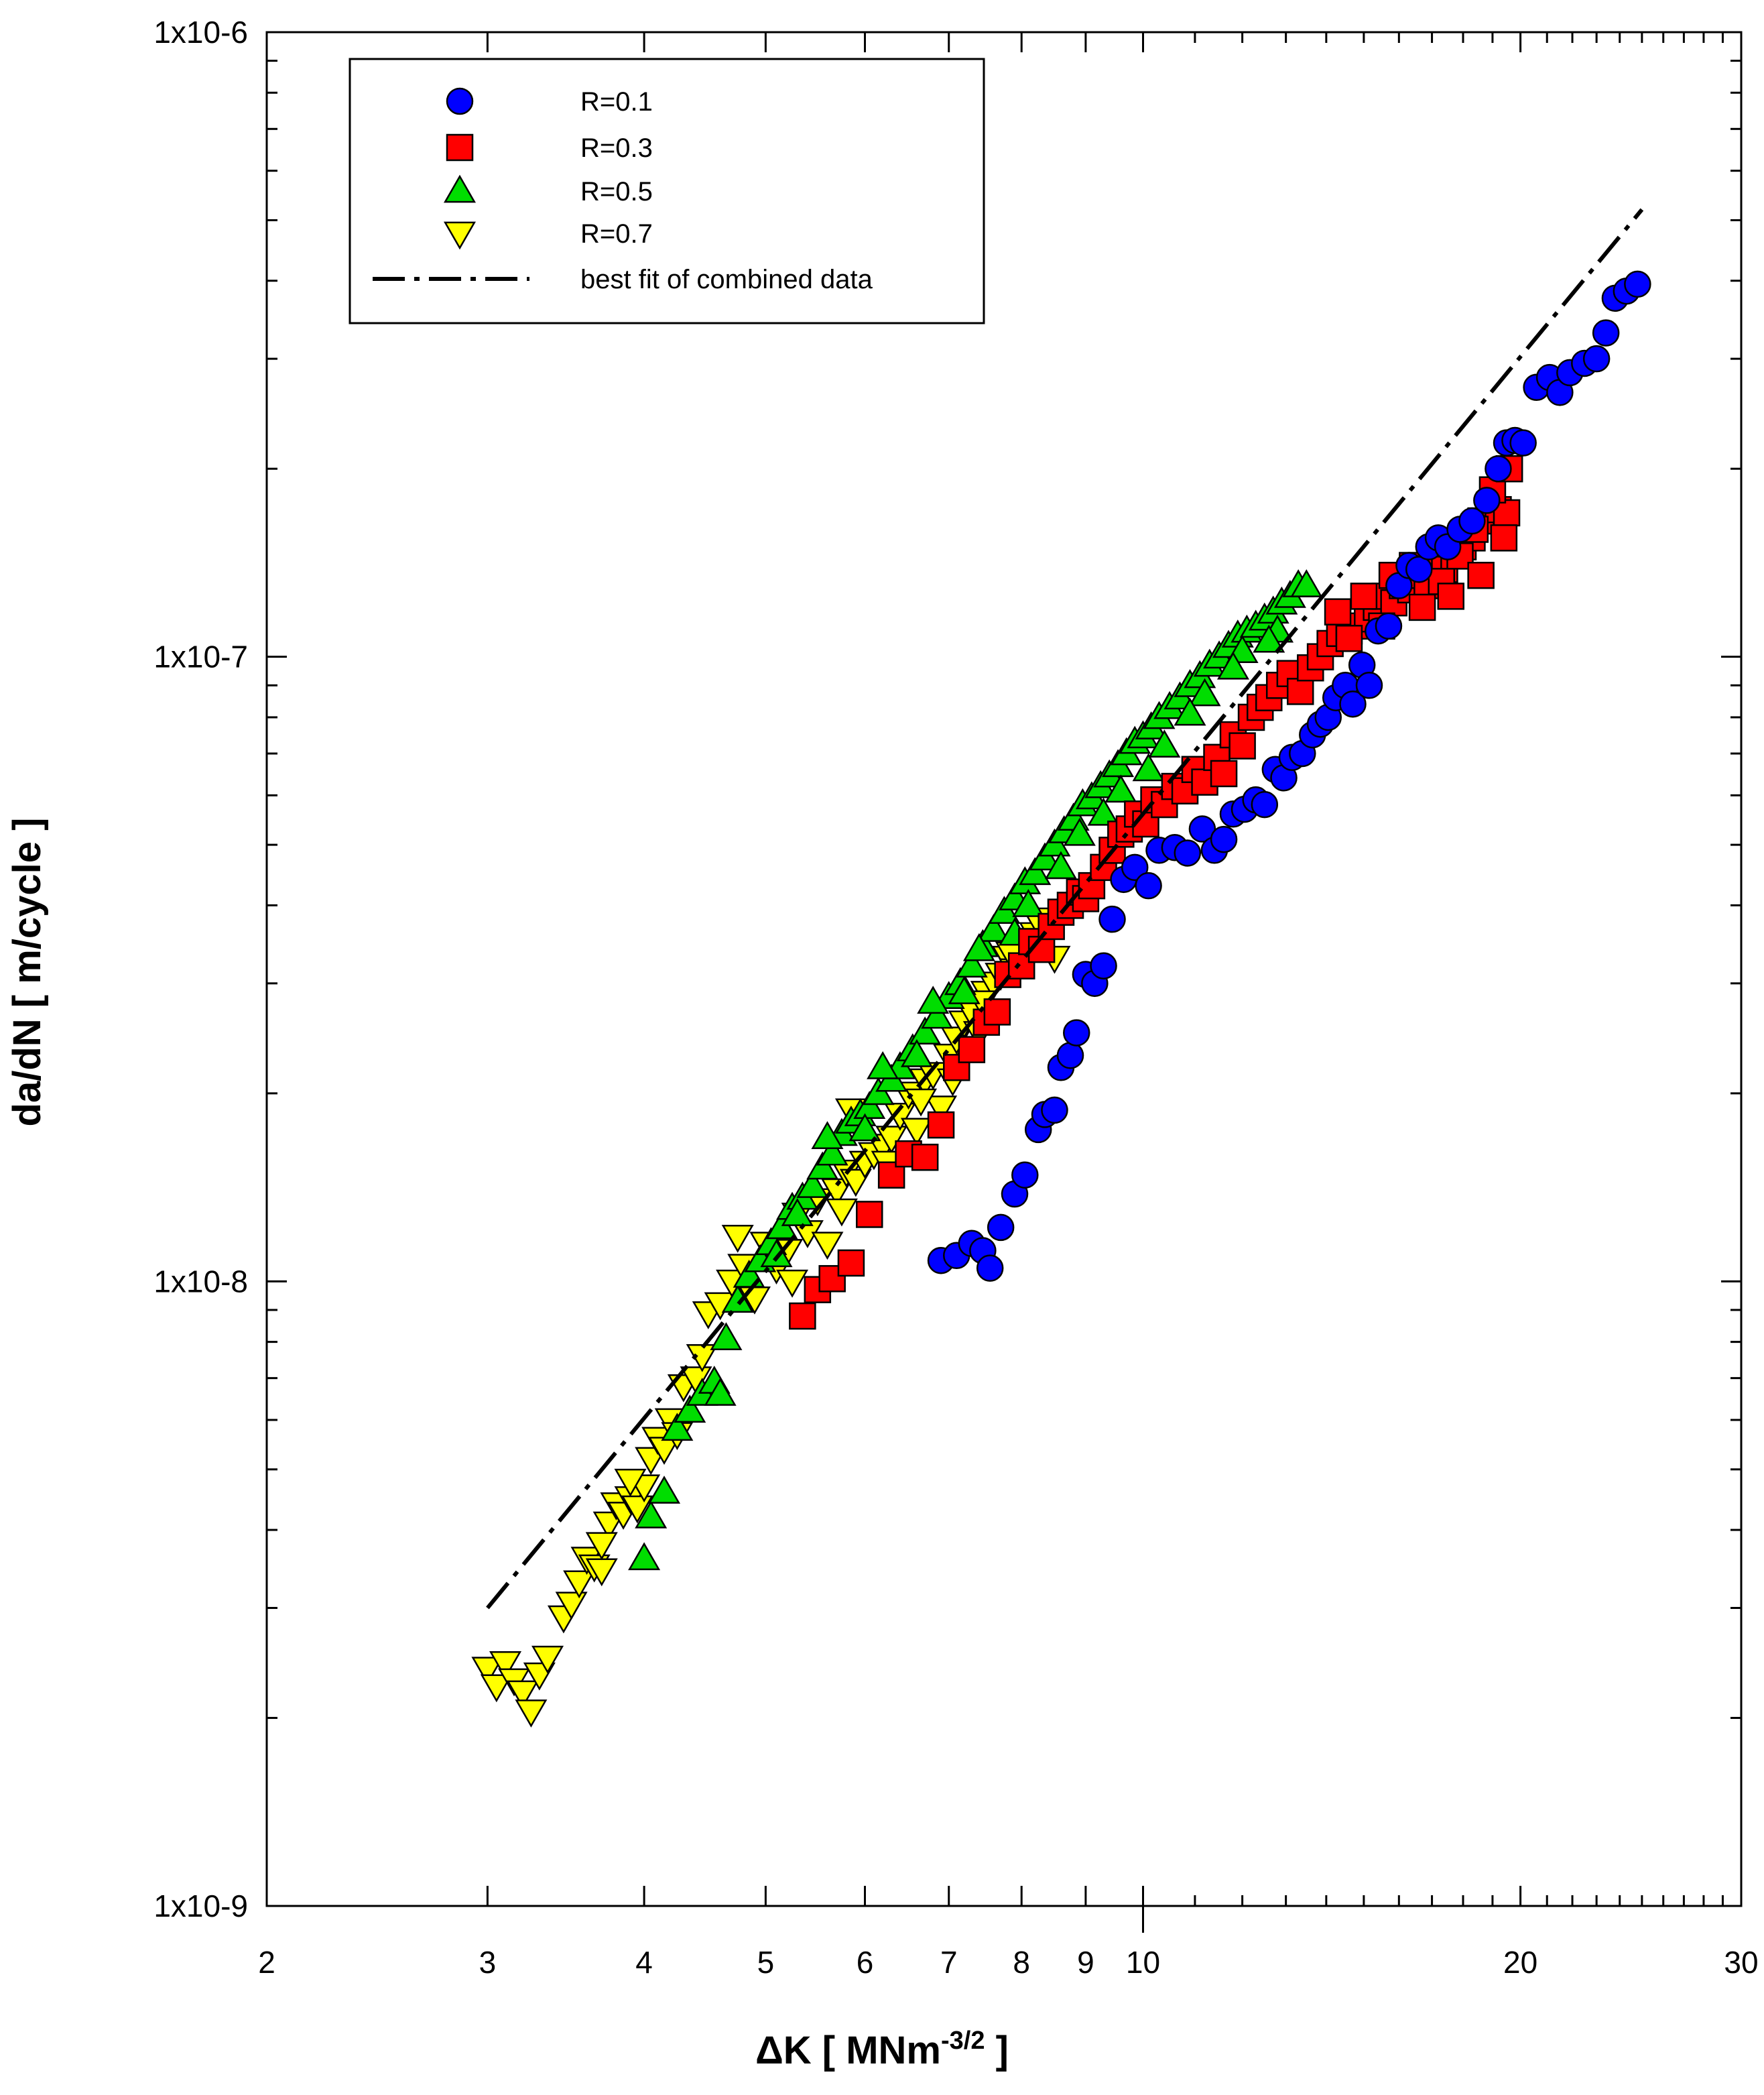  Describe the element at coordinates (1085, 1962) in the screenshot. I see `x-tick-label: 9` at that location.